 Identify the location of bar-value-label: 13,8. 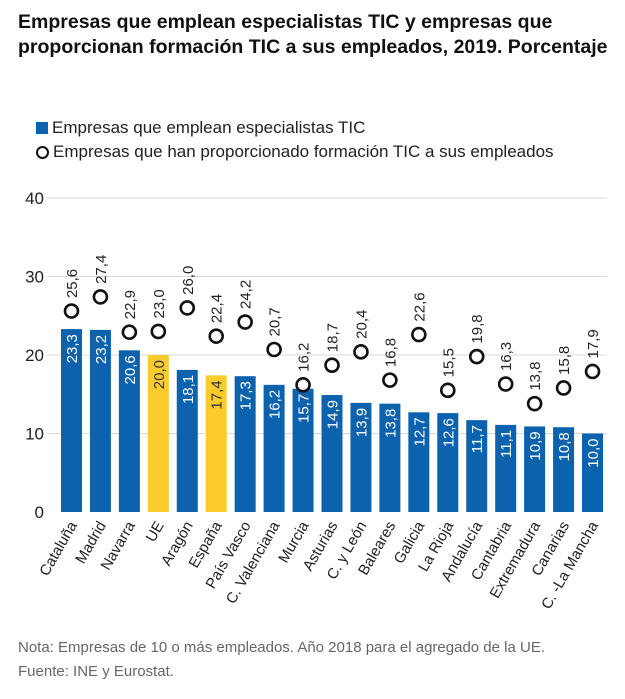
(390, 423).